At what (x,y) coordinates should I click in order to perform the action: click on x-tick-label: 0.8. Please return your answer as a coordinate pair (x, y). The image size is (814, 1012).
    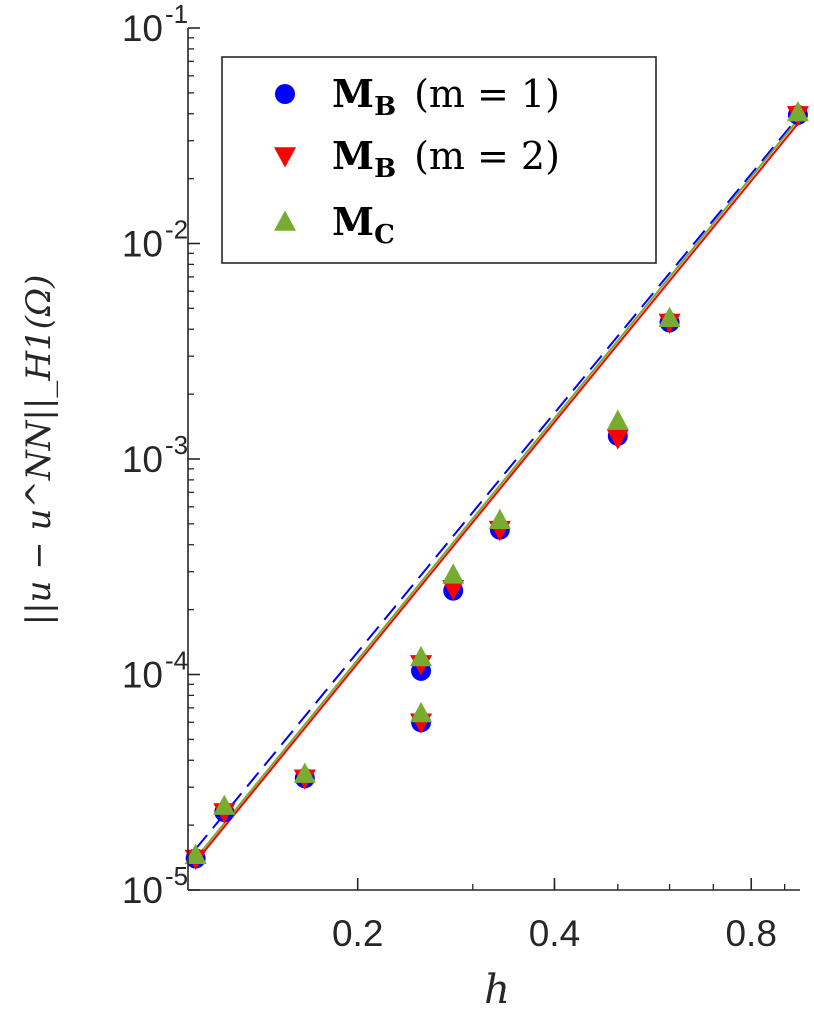
    Looking at the image, I should click on (750, 933).